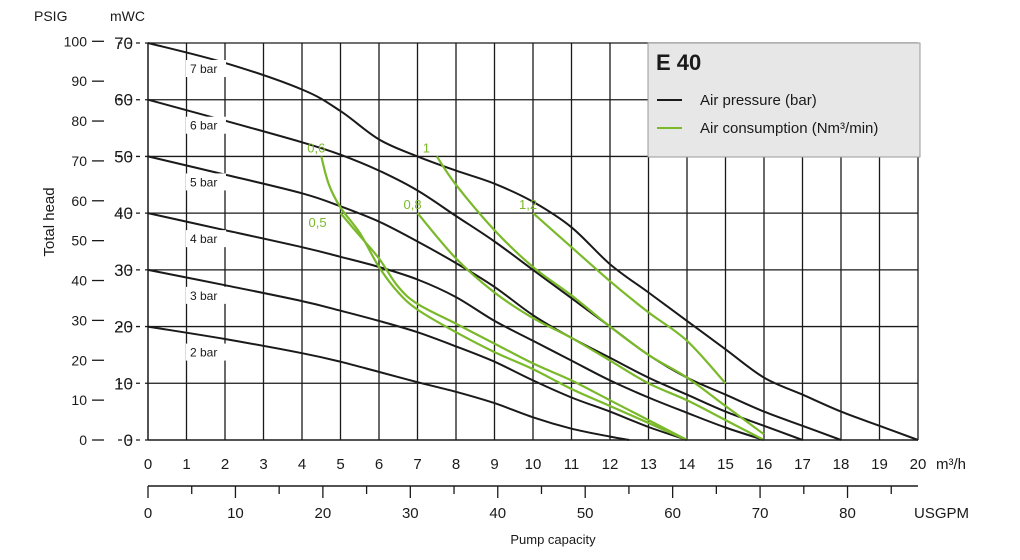 The width and height of the screenshot is (1020, 560). What do you see at coordinates (417, 464) in the screenshot?
I see `m3h-tick-label: 7` at bounding box center [417, 464].